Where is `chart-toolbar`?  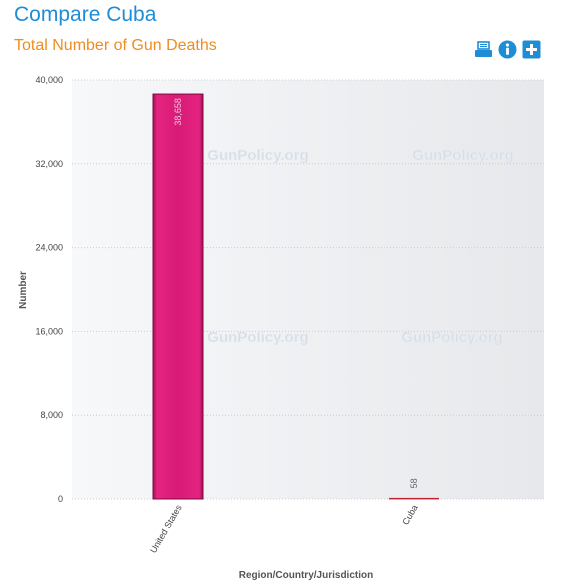 chart-toolbar is located at coordinates (507, 49).